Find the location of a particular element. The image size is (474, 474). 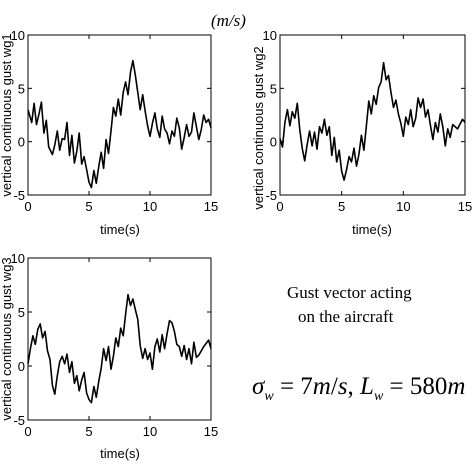

formula-sub-w1: w is located at coordinates (269, 396).